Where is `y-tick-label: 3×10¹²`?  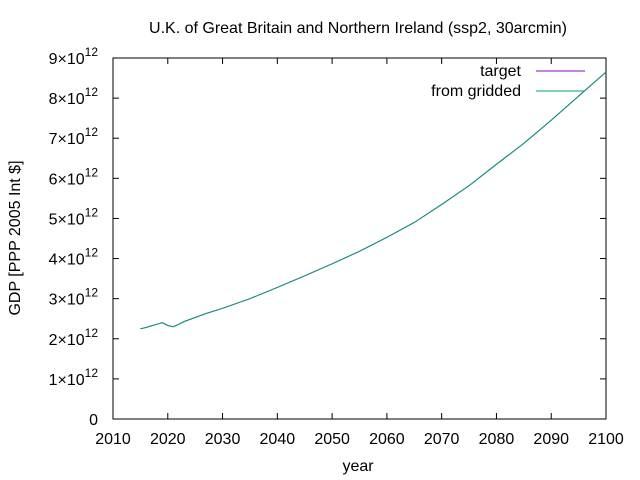 y-tick-label: 3×10¹² is located at coordinates (74, 297).